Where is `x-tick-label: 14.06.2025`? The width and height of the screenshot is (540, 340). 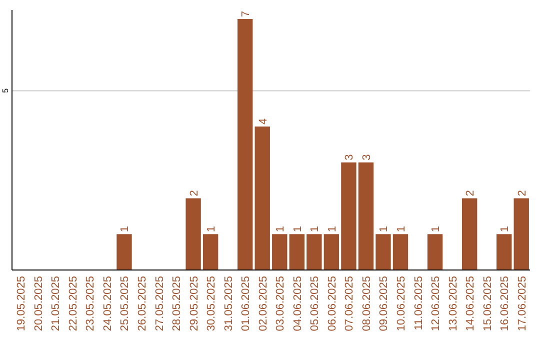
x-tick-label: 14.06.2025 is located at coordinates (470, 304).